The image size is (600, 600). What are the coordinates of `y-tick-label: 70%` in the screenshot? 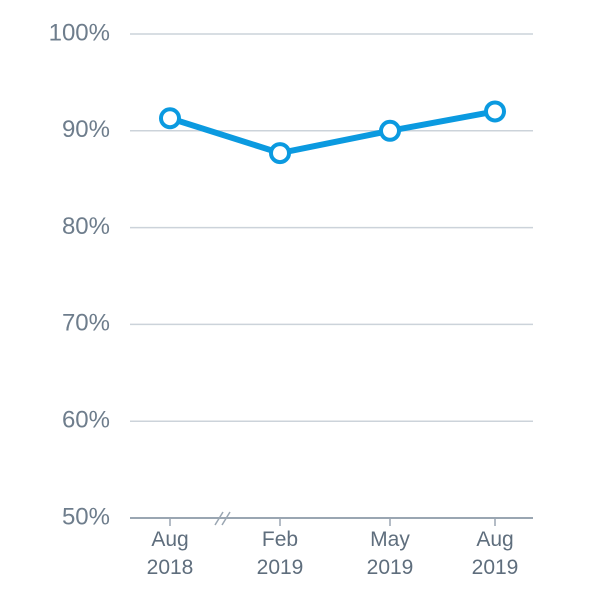 It's located at (86, 323).